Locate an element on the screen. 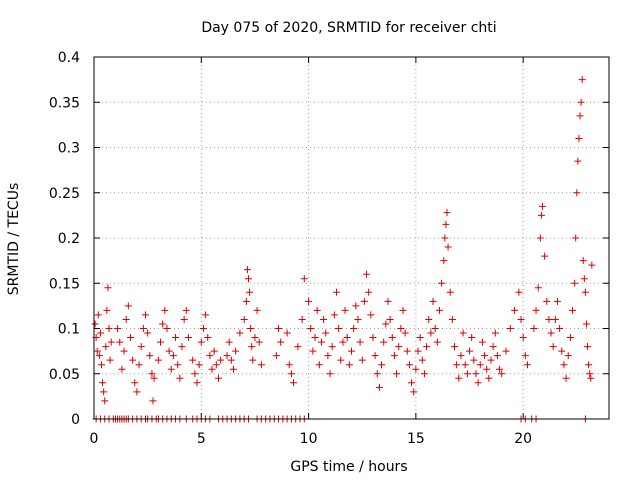 The height and width of the screenshot is (480, 640). y-tick-label: 0 is located at coordinates (75, 420).